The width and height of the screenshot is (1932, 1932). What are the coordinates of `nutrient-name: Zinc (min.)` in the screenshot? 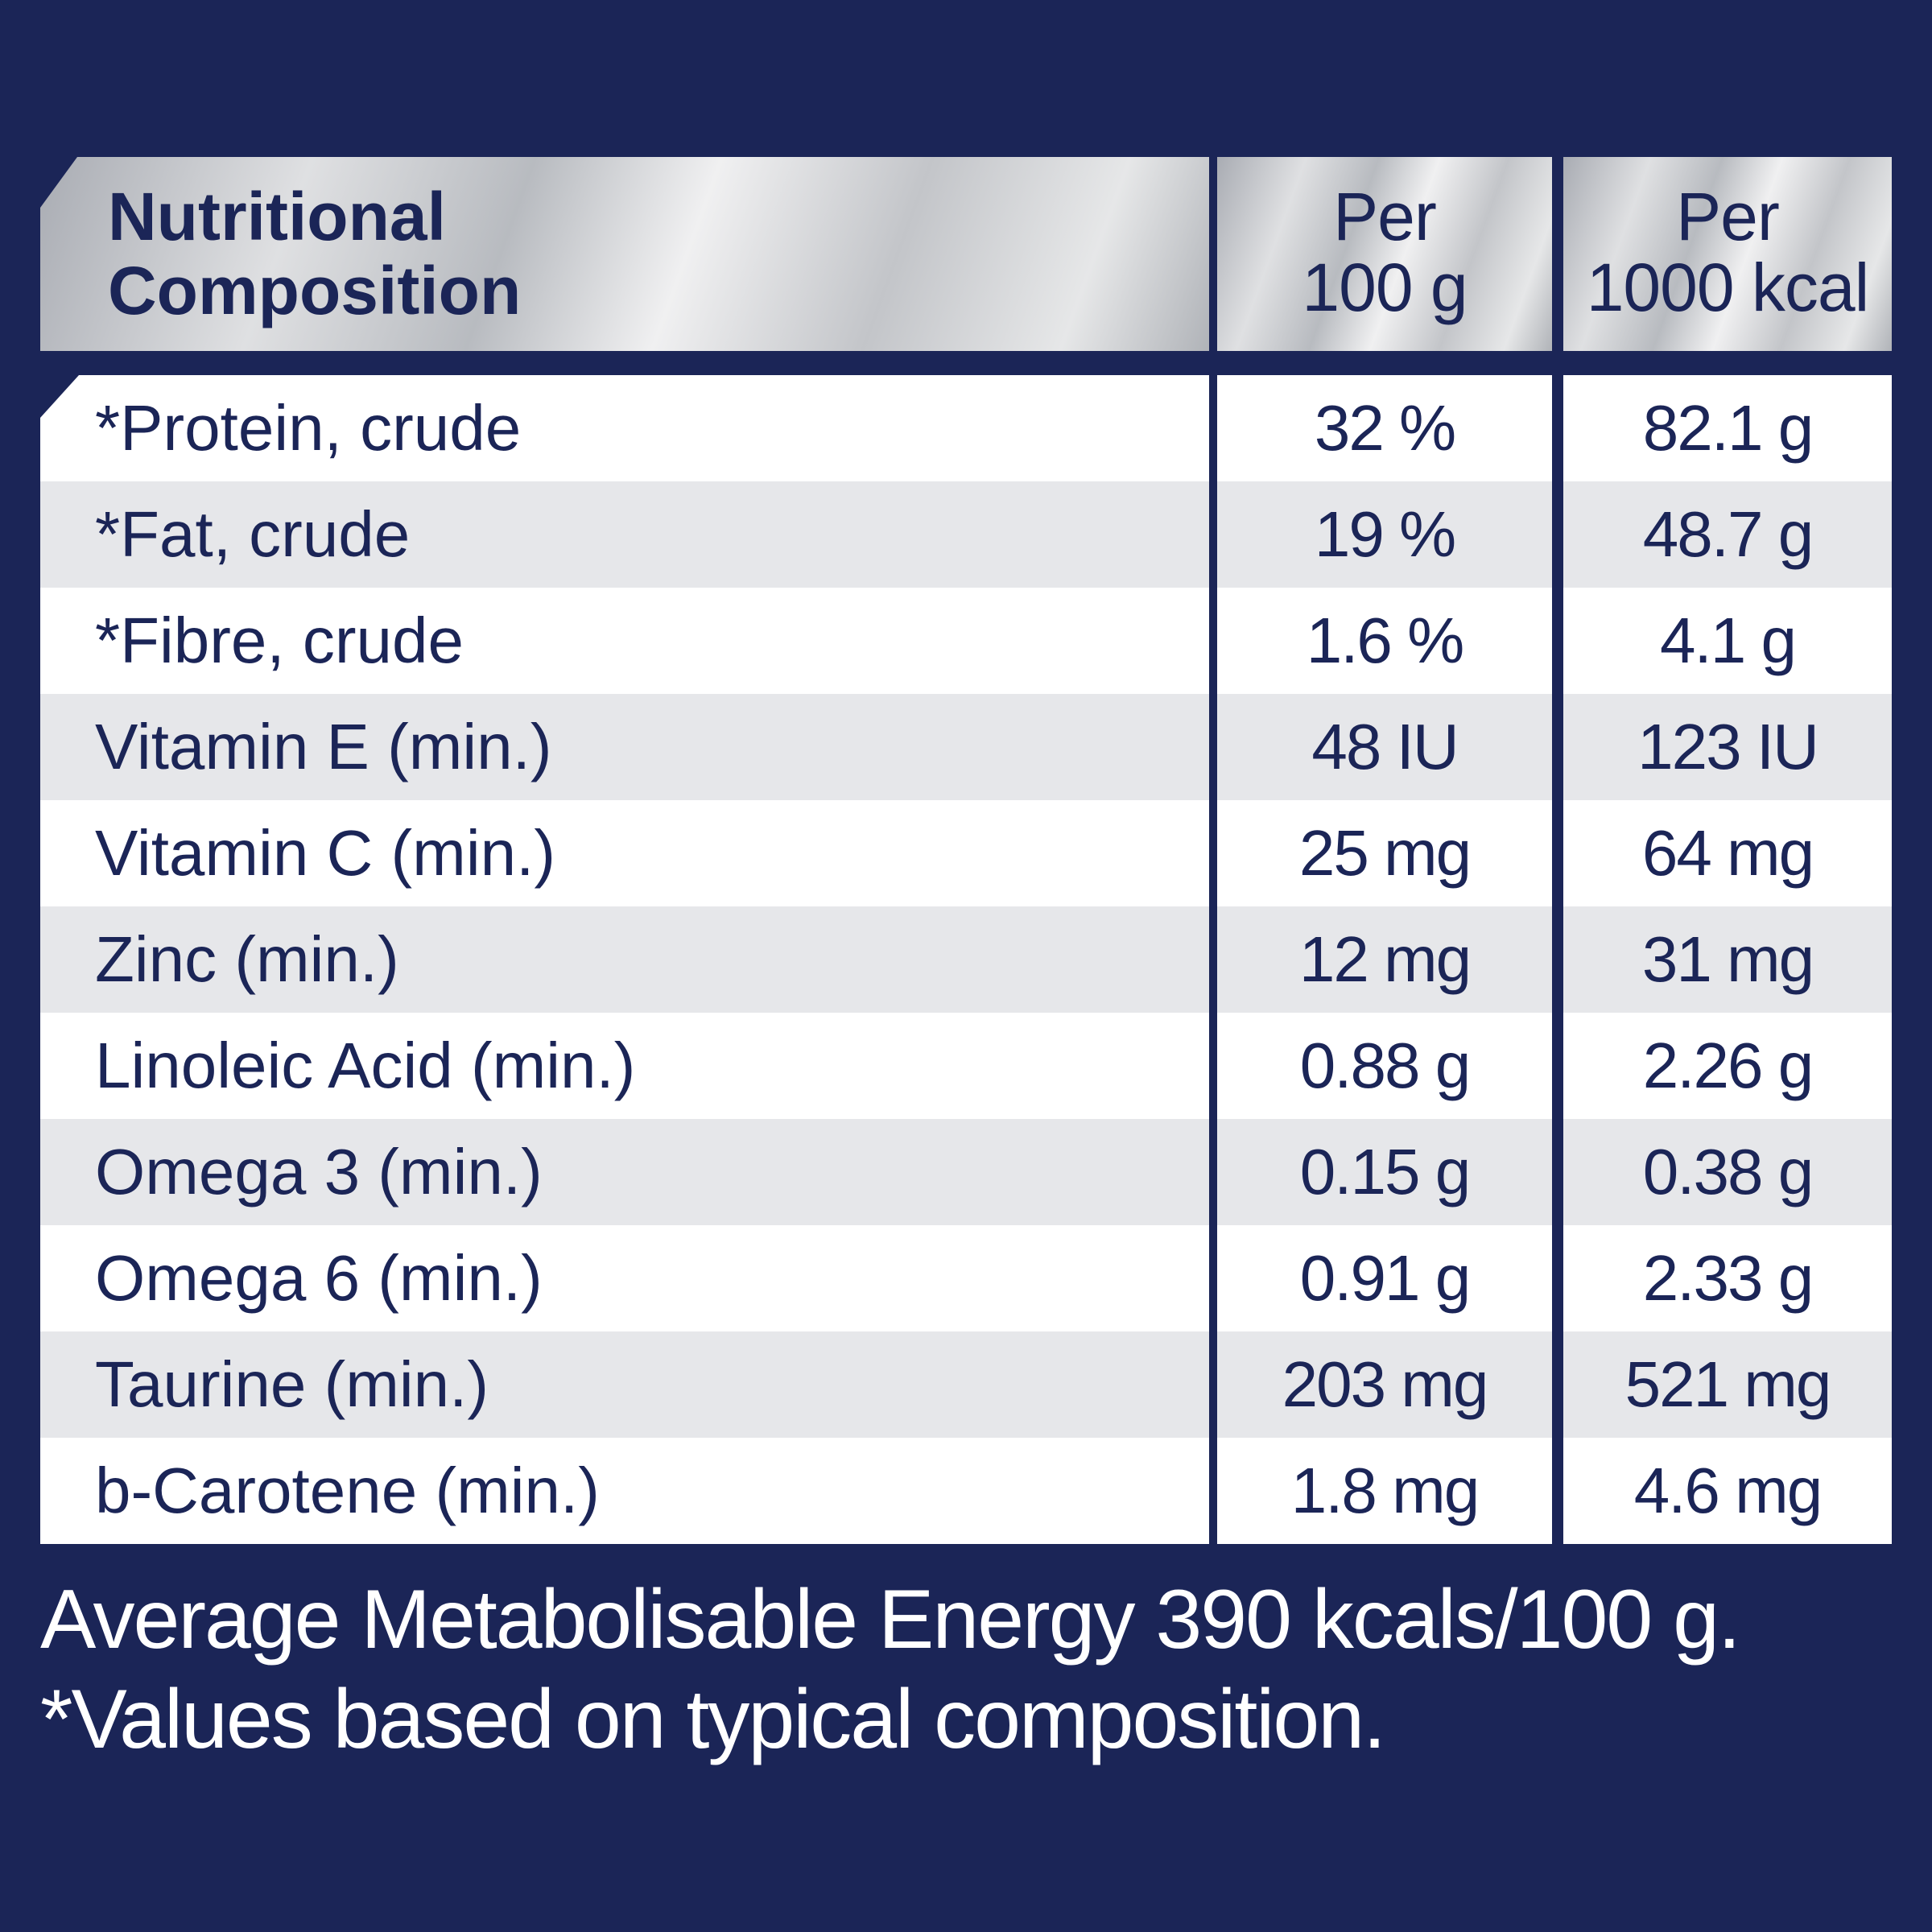 It's located at (624, 959).